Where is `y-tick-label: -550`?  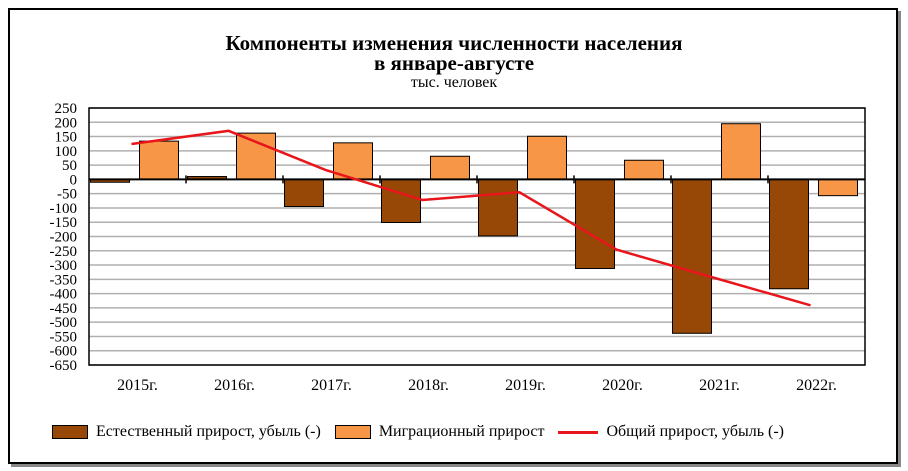 y-tick-label: -550 is located at coordinates (64, 337).